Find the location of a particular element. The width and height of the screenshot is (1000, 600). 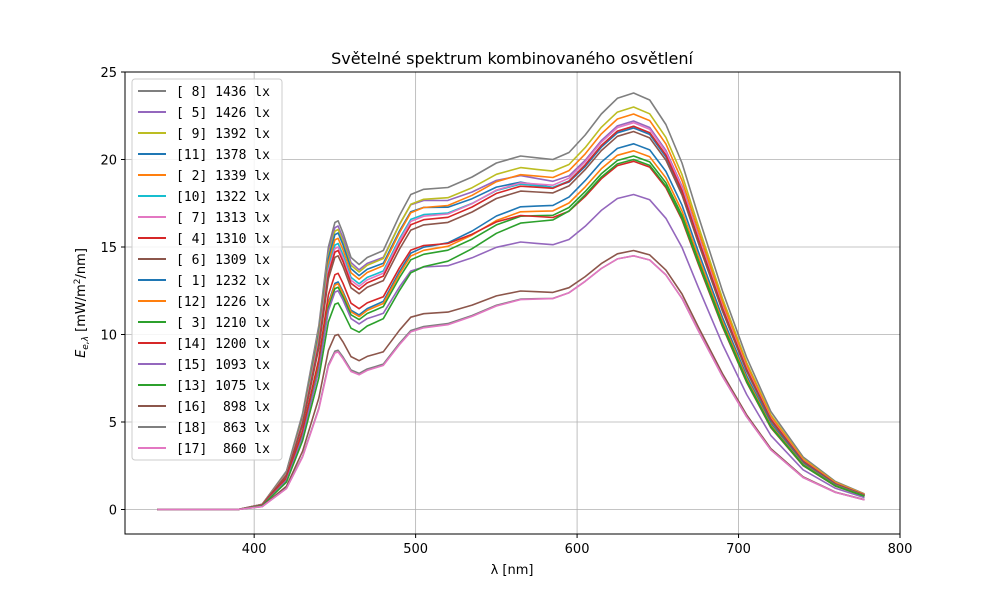

legend-label: [ 7] 1313 lx is located at coordinates (223, 218).